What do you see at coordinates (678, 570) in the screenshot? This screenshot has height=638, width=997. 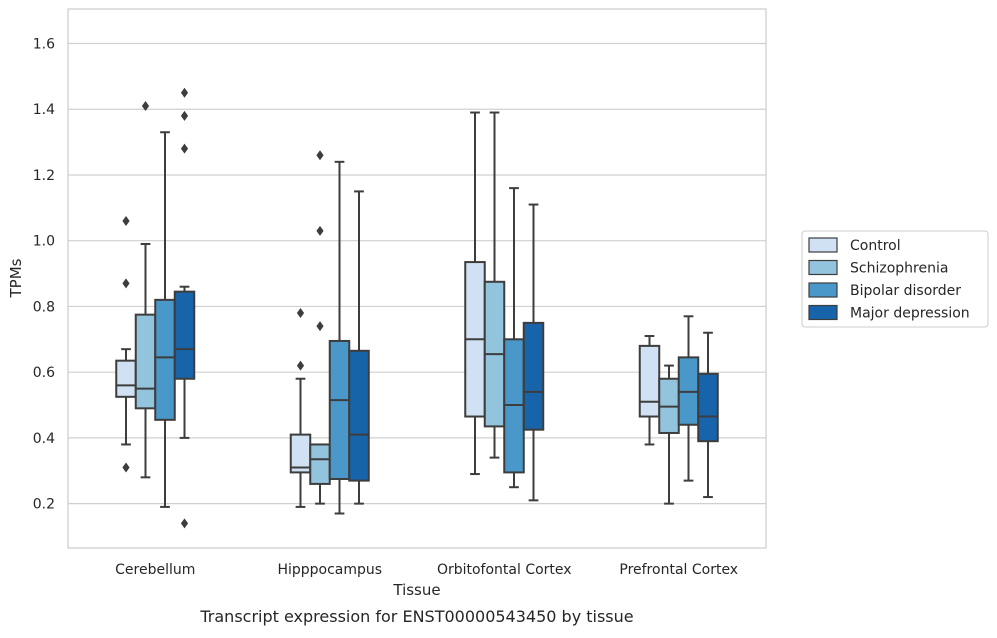 I see `x-tick-label: Prefrontal Cortex` at bounding box center [678, 570].